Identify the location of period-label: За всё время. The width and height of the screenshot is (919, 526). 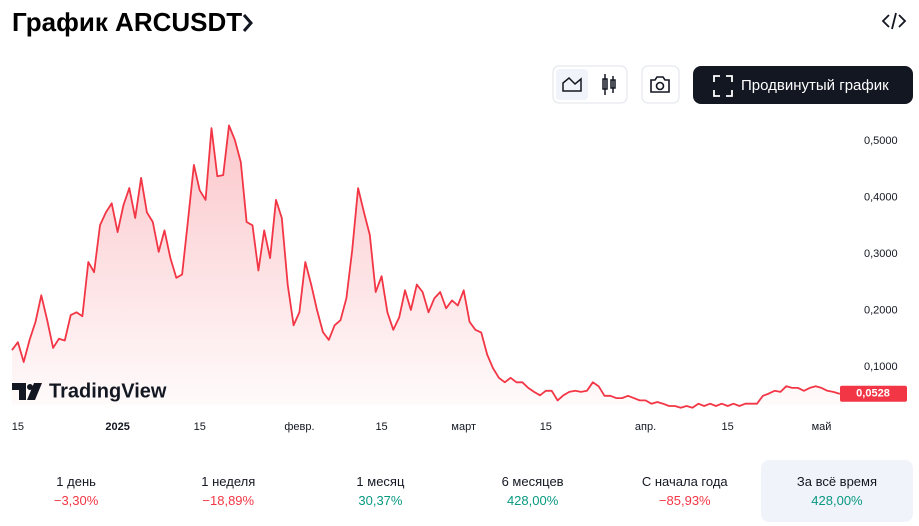
(837, 481).